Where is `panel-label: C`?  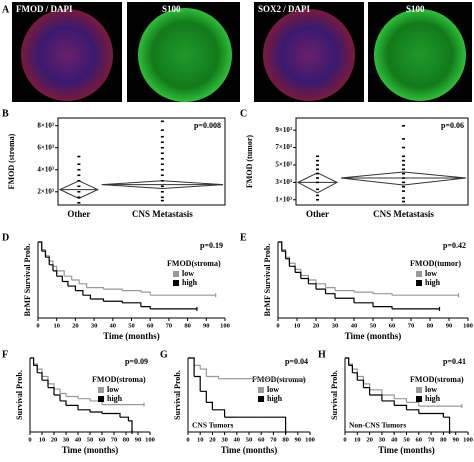 panel-label: C is located at coordinates (243, 113).